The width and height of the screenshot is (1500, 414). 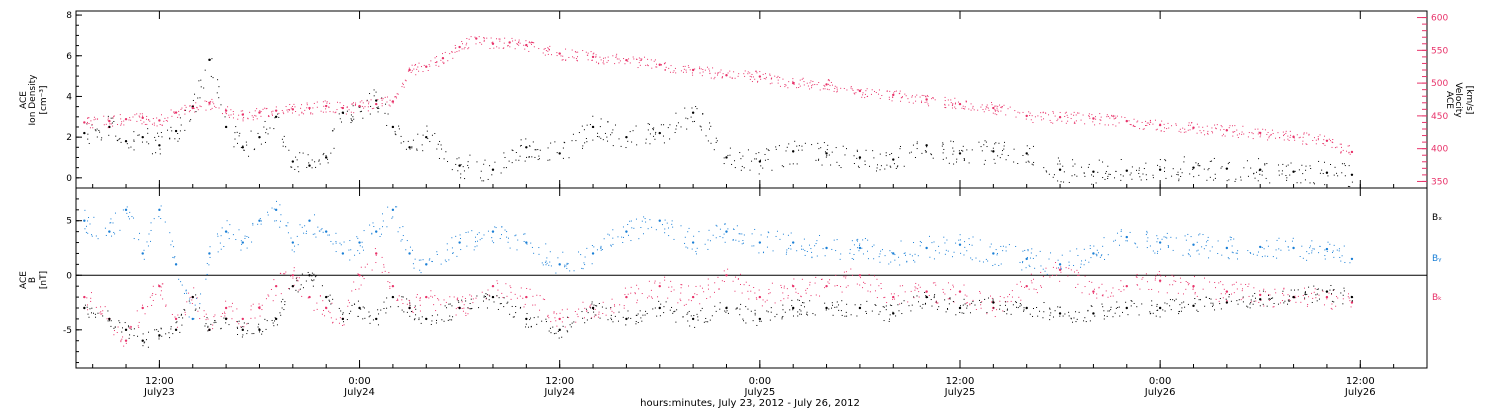 What do you see at coordinates (760, 381) in the screenshot?
I see `x-tick-time-3: 0:00` at bounding box center [760, 381].